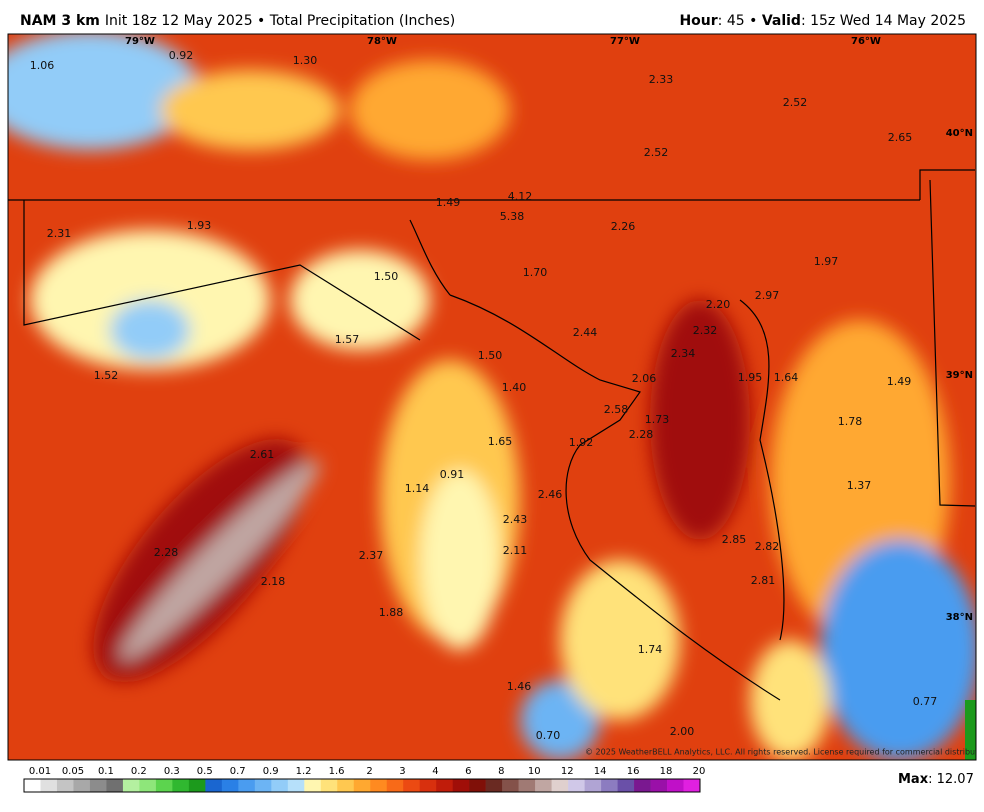 Image resolution: width=984 pixels, height=812 pixels. What do you see at coordinates (683, 353) in the screenshot?
I see `point-value: 2.34` at bounding box center [683, 353].